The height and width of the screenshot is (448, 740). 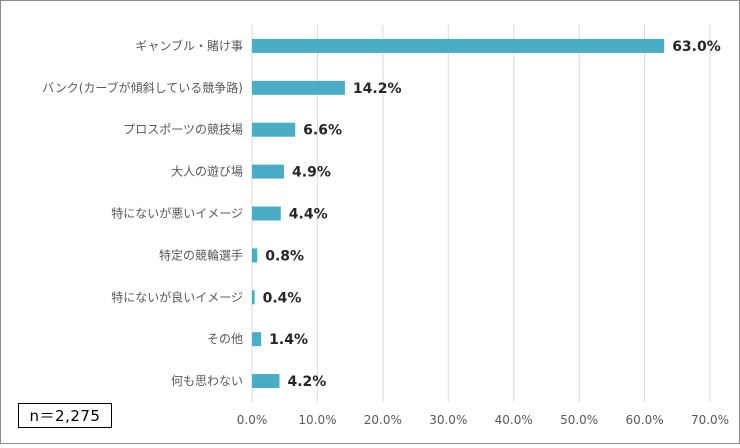 What do you see at coordinates (189, 45) in the screenshot?
I see `category-label: ギャンブル・賭け事` at bounding box center [189, 45].